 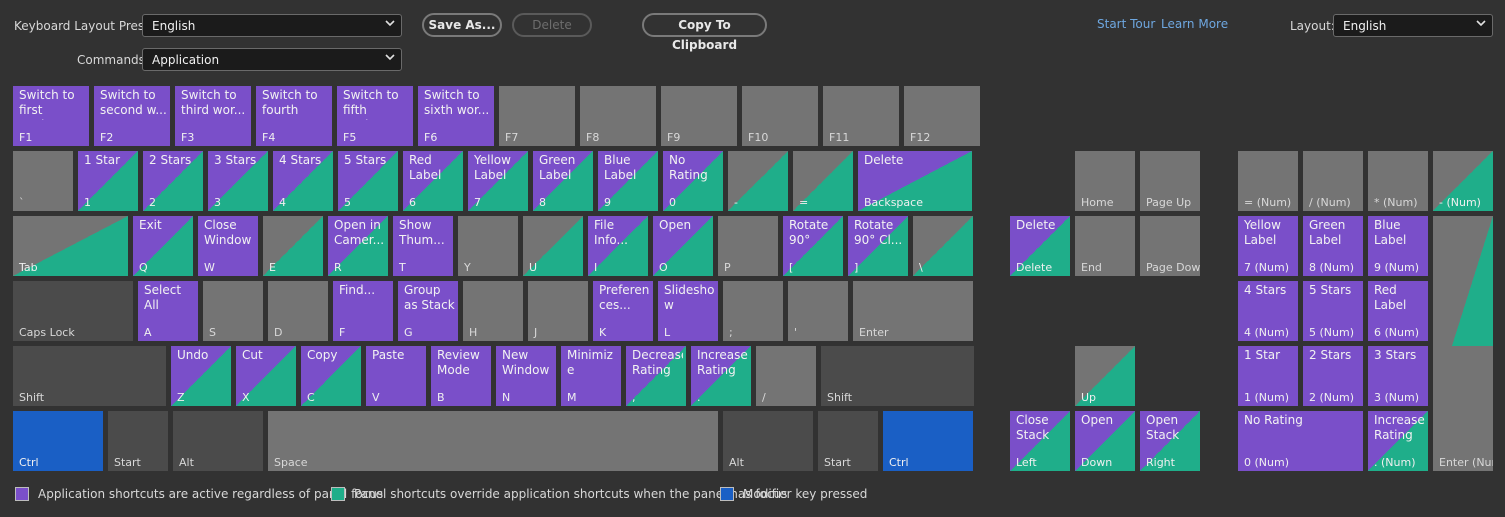 What do you see at coordinates (331, 376) in the screenshot?
I see `key-c: Copy C` at bounding box center [331, 376].